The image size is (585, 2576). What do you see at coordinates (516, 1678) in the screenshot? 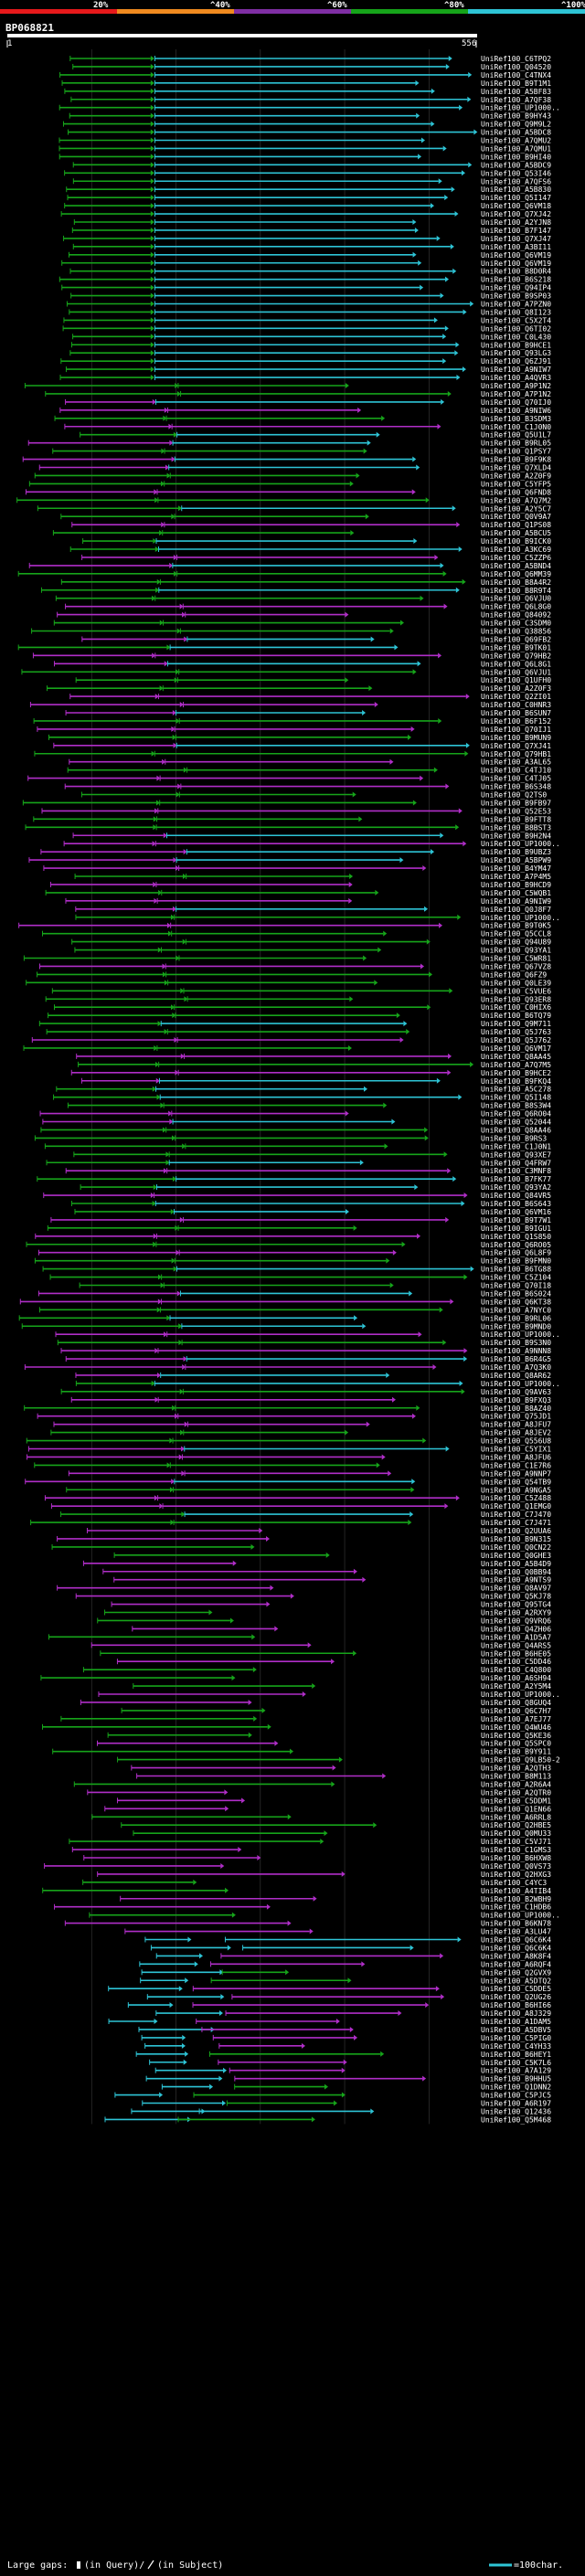
I see `hit-id: UniRef100_A6SH94` at bounding box center [516, 1678].